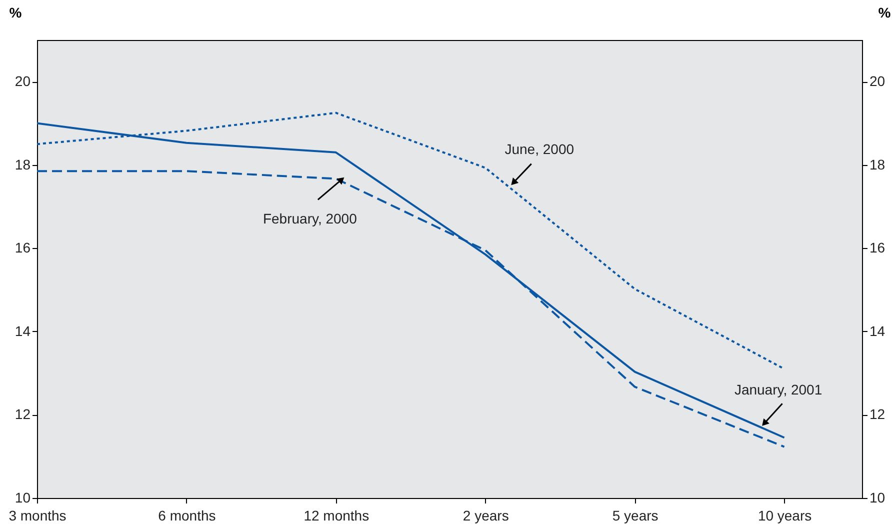 The width and height of the screenshot is (896, 530). Describe the element at coordinates (885, 12) in the screenshot. I see `y2-axis-title: %` at that location.